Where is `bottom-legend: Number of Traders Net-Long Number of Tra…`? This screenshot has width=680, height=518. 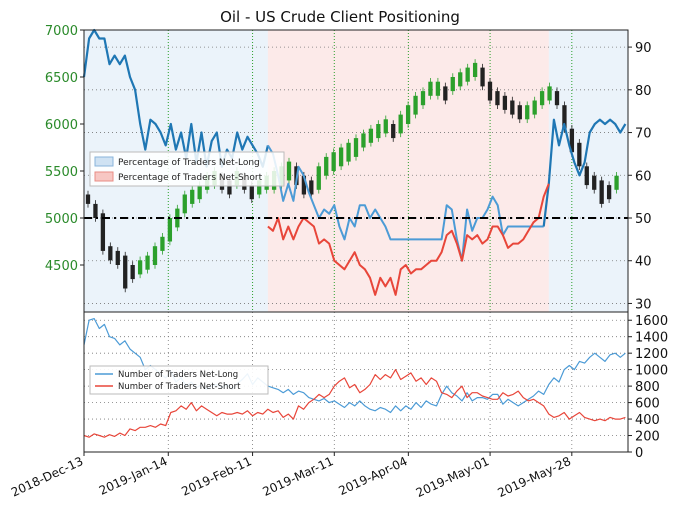
bottom-legend: Number of Traders Net-Long Number of Tra… is located at coordinates (179, 380).